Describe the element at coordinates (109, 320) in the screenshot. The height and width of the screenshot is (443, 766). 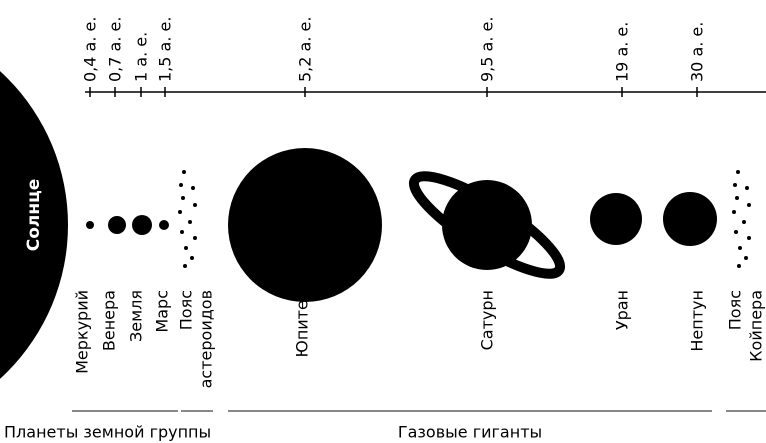
I see `planet-name: Венера` at that location.